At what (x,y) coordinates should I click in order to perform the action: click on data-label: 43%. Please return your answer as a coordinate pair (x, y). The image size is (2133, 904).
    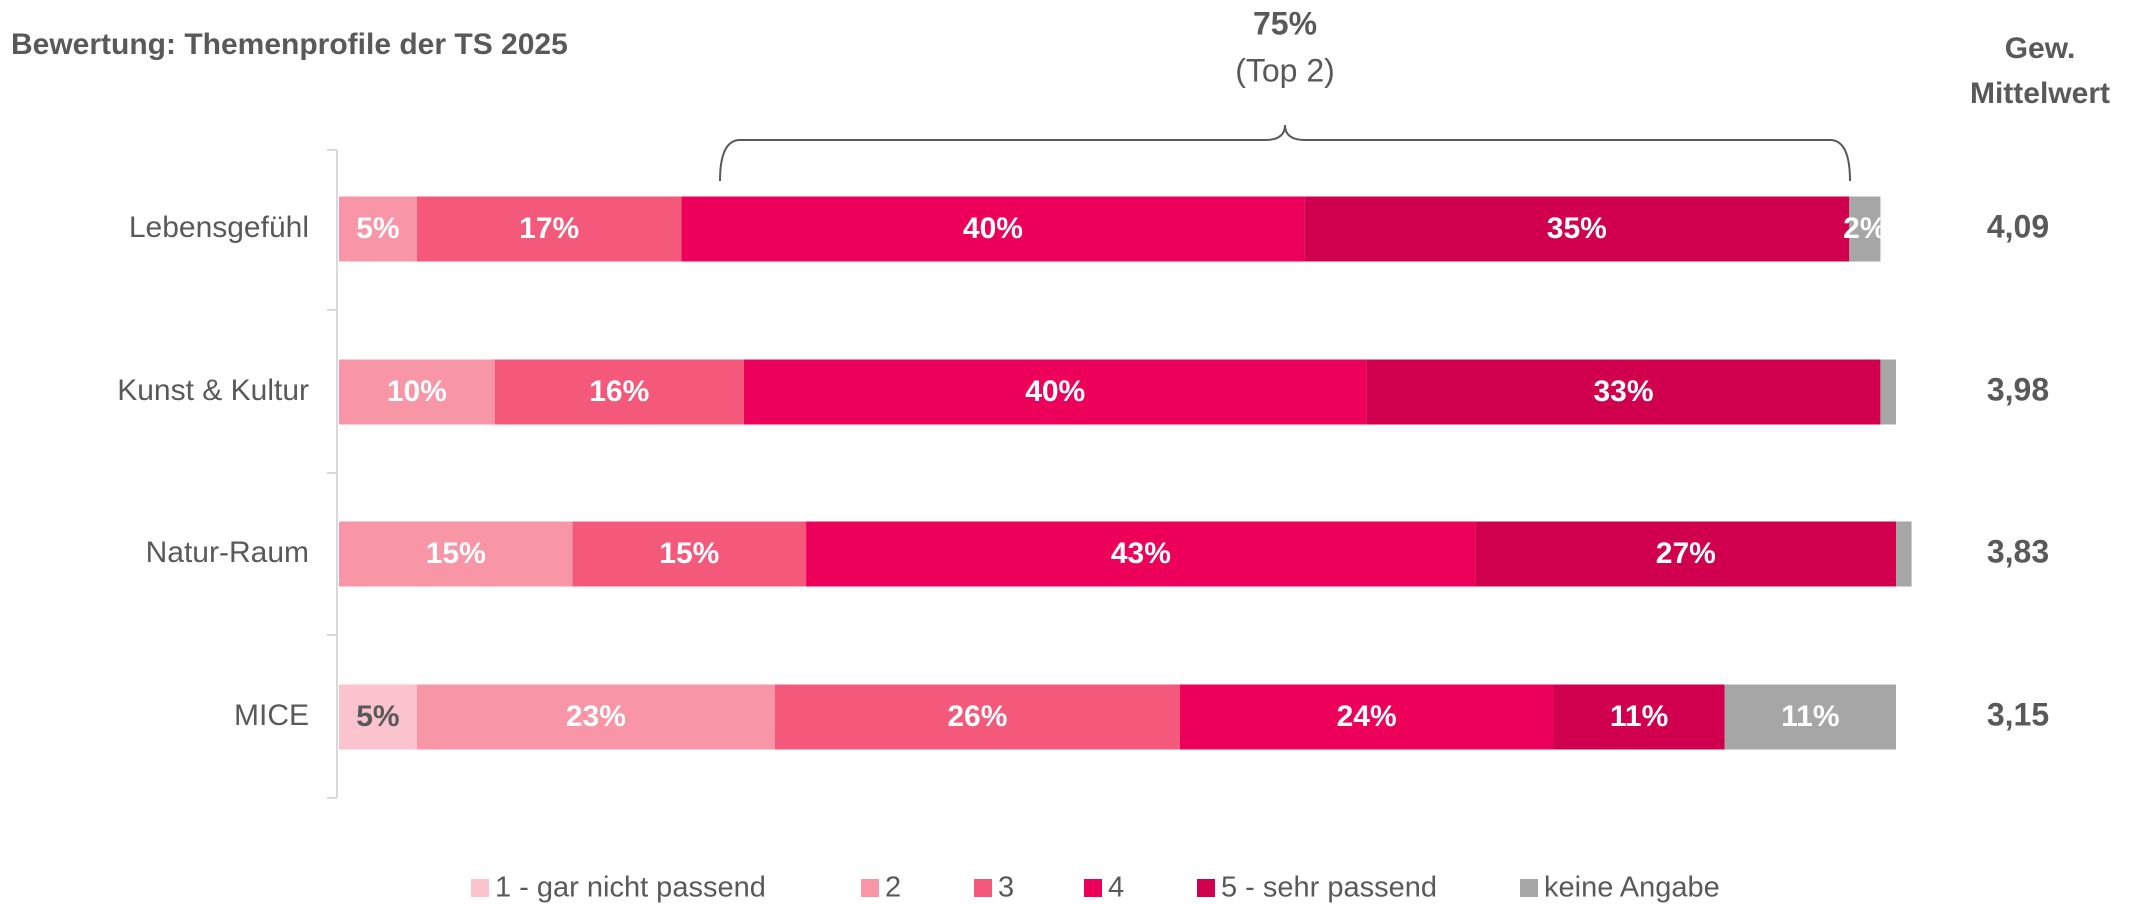
    Looking at the image, I should click on (1141, 553).